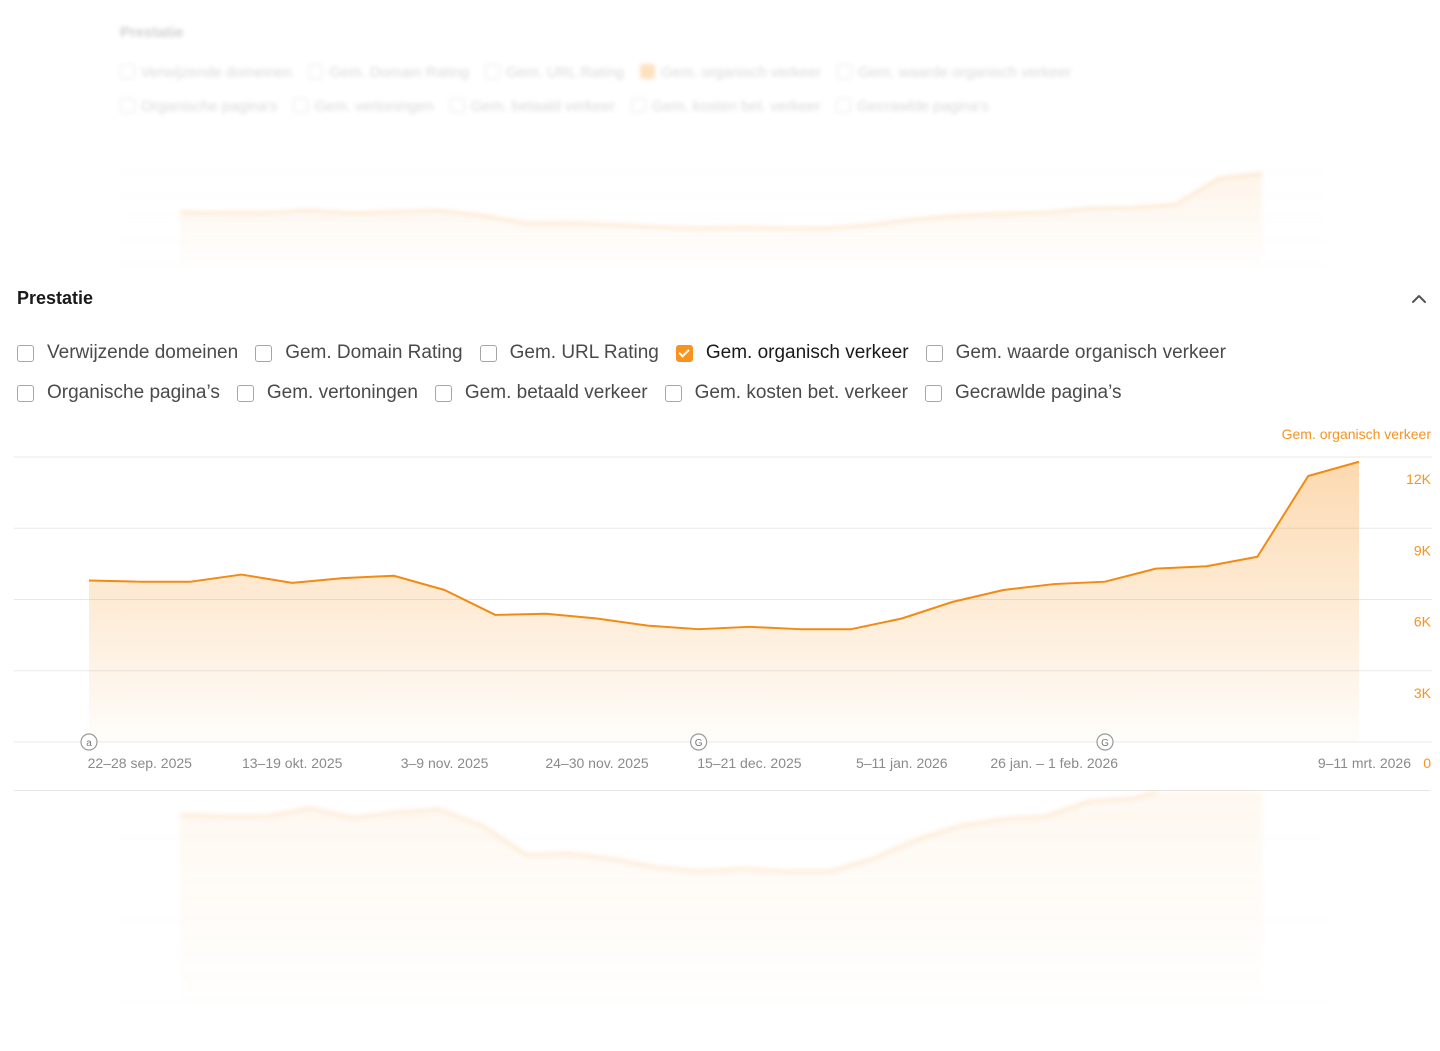 This screenshot has height=1051, width=1440. Describe the element at coordinates (722, 790) in the screenshot. I see `divider` at that location.